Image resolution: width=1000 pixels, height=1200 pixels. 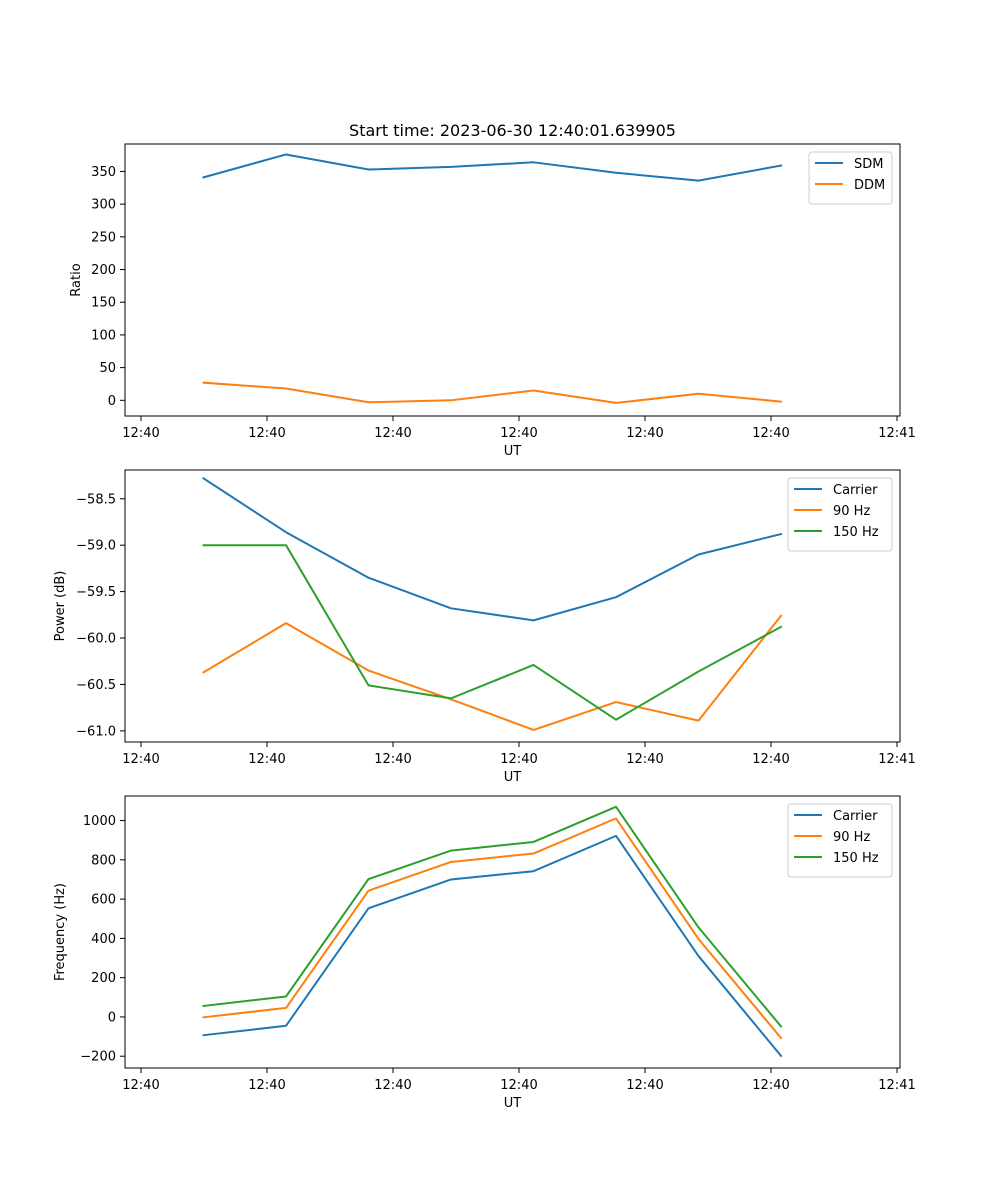 What do you see at coordinates (103, 172) in the screenshot?
I see `y-tick-label: 350` at bounding box center [103, 172].